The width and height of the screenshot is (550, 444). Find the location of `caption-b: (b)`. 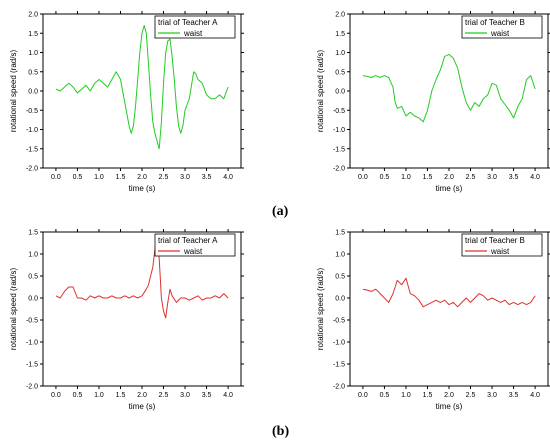

caption-b: (b) is located at coordinates (281, 431).